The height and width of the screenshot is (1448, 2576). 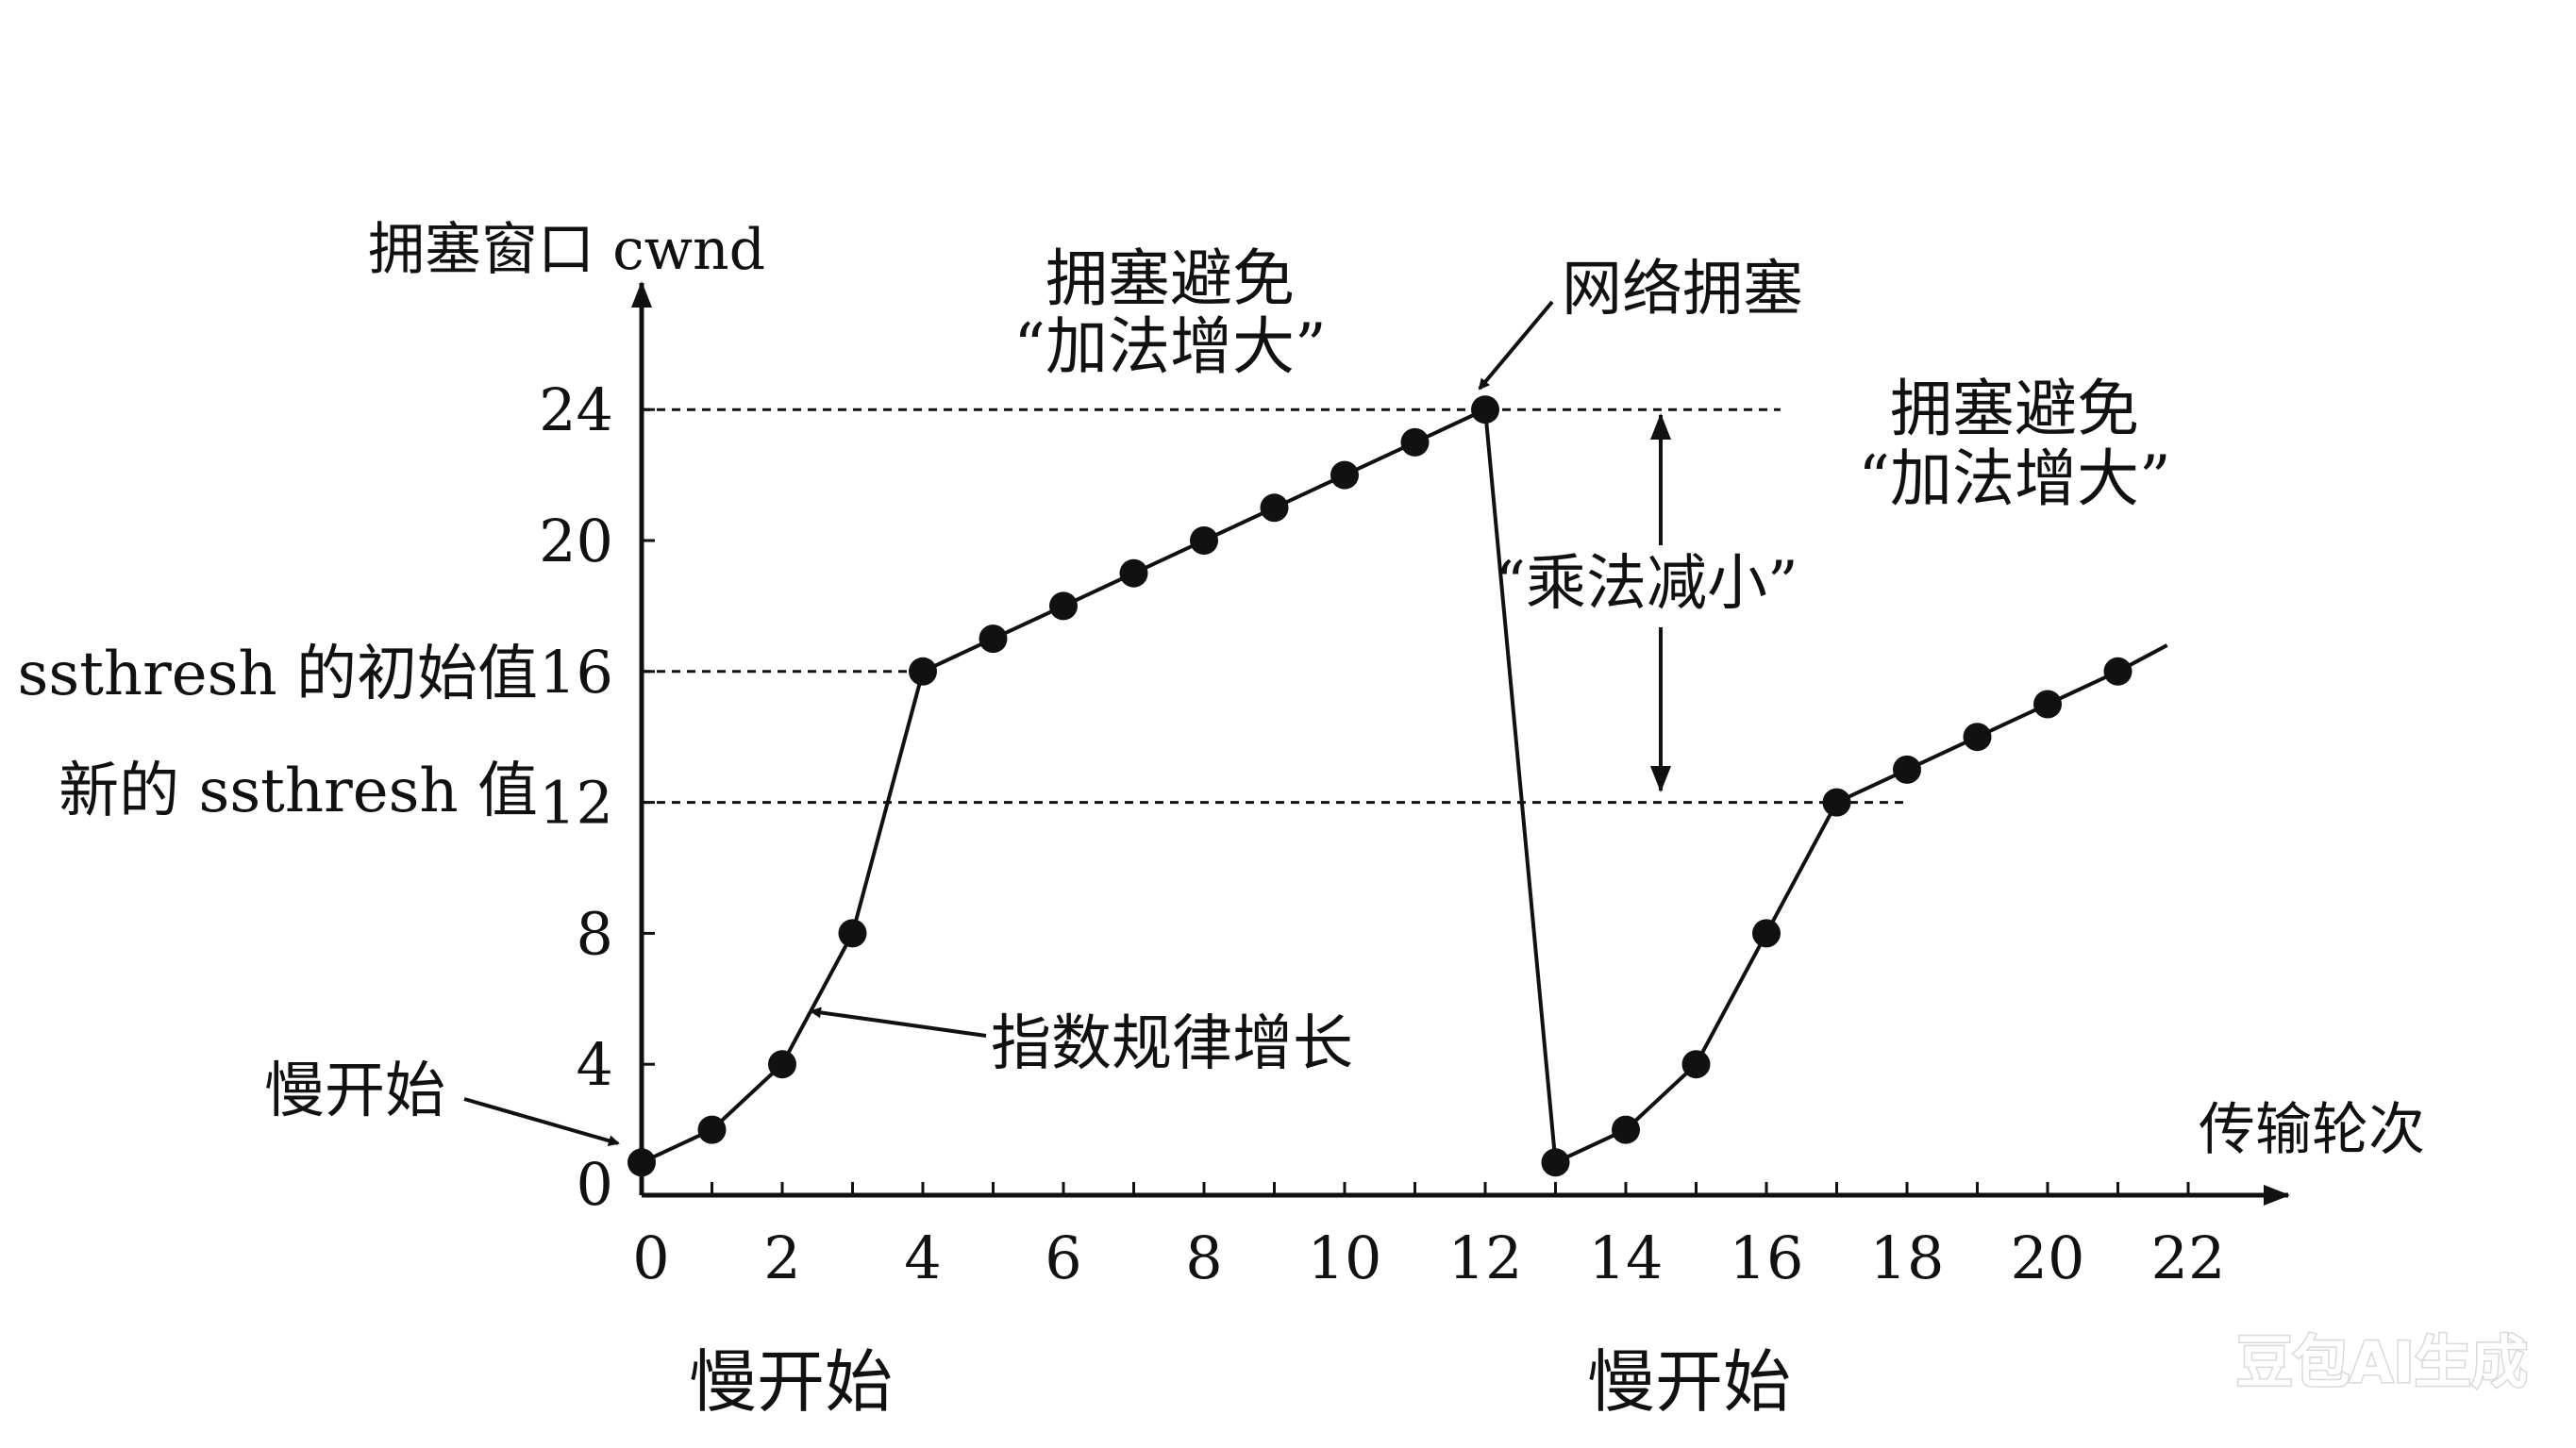 I want to click on x-tick-label: 20, so click(x=2048, y=1257).